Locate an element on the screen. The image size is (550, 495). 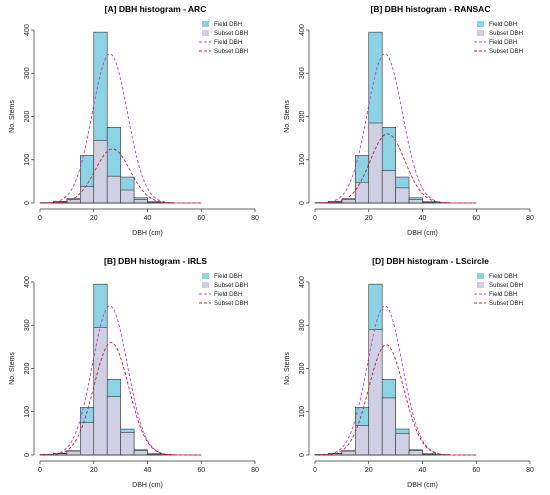
chart-title: [B] DBH histogram - IRLS is located at coordinates (155, 261).